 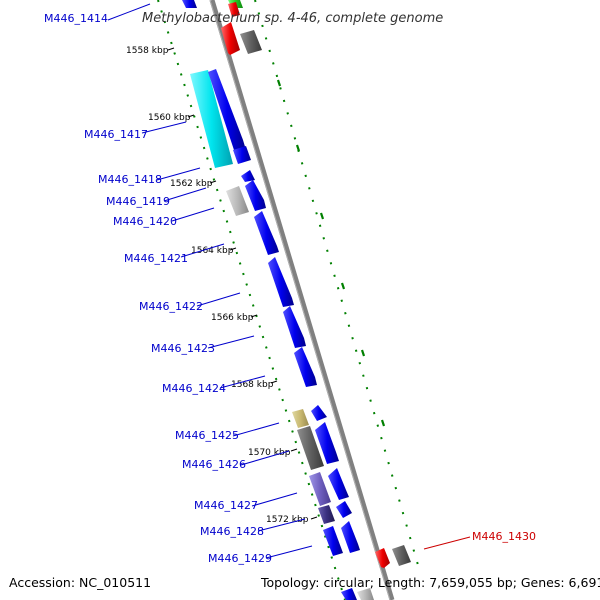 What do you see at coordinates (76, 18) in the screenshot?
I see `gene-label: M446_1414` at bounding box center [76, 18].